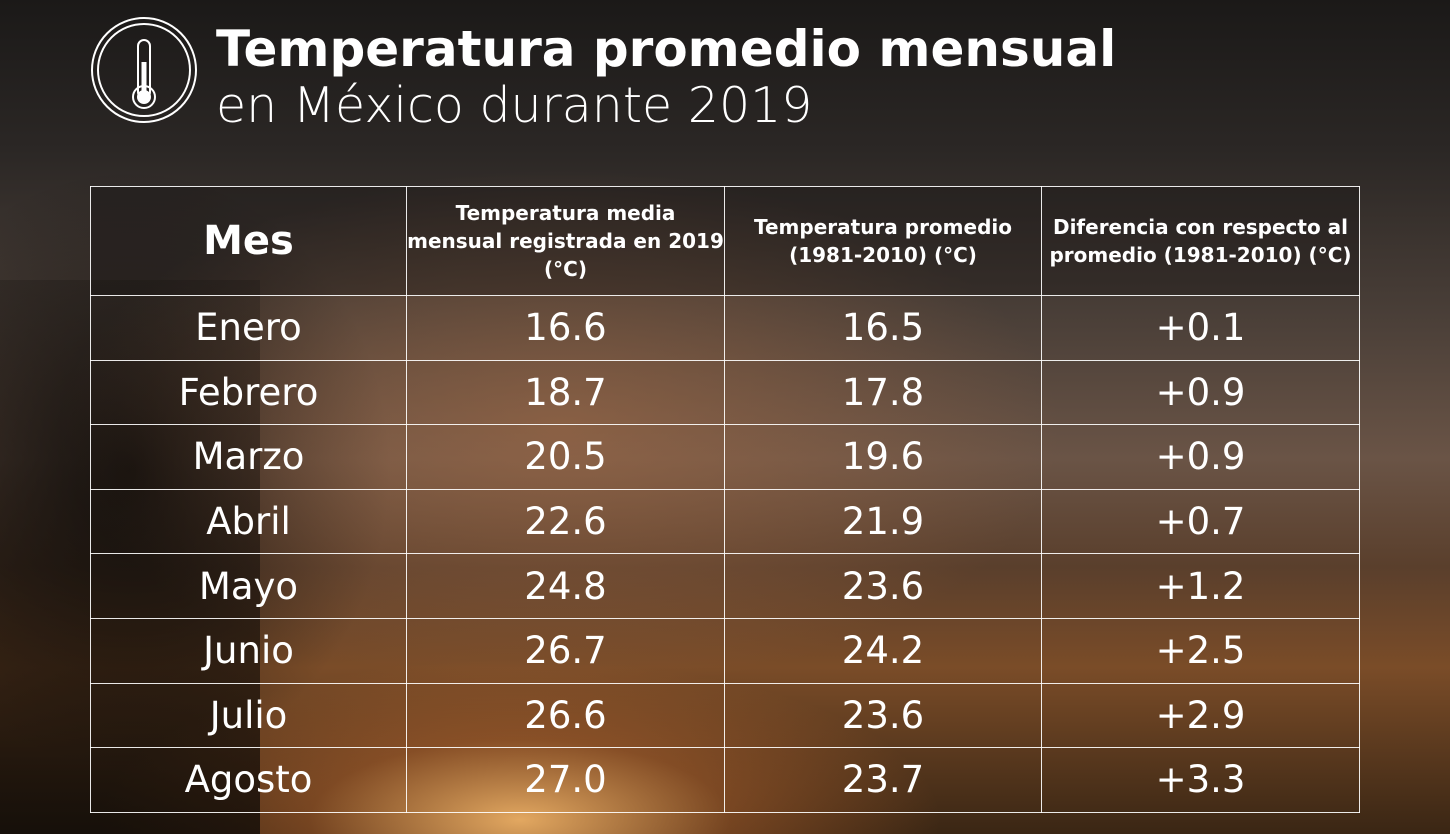 The image size is (1450, 834). I want to click on cell-diferencia: +3.3, so click(1200, 780).